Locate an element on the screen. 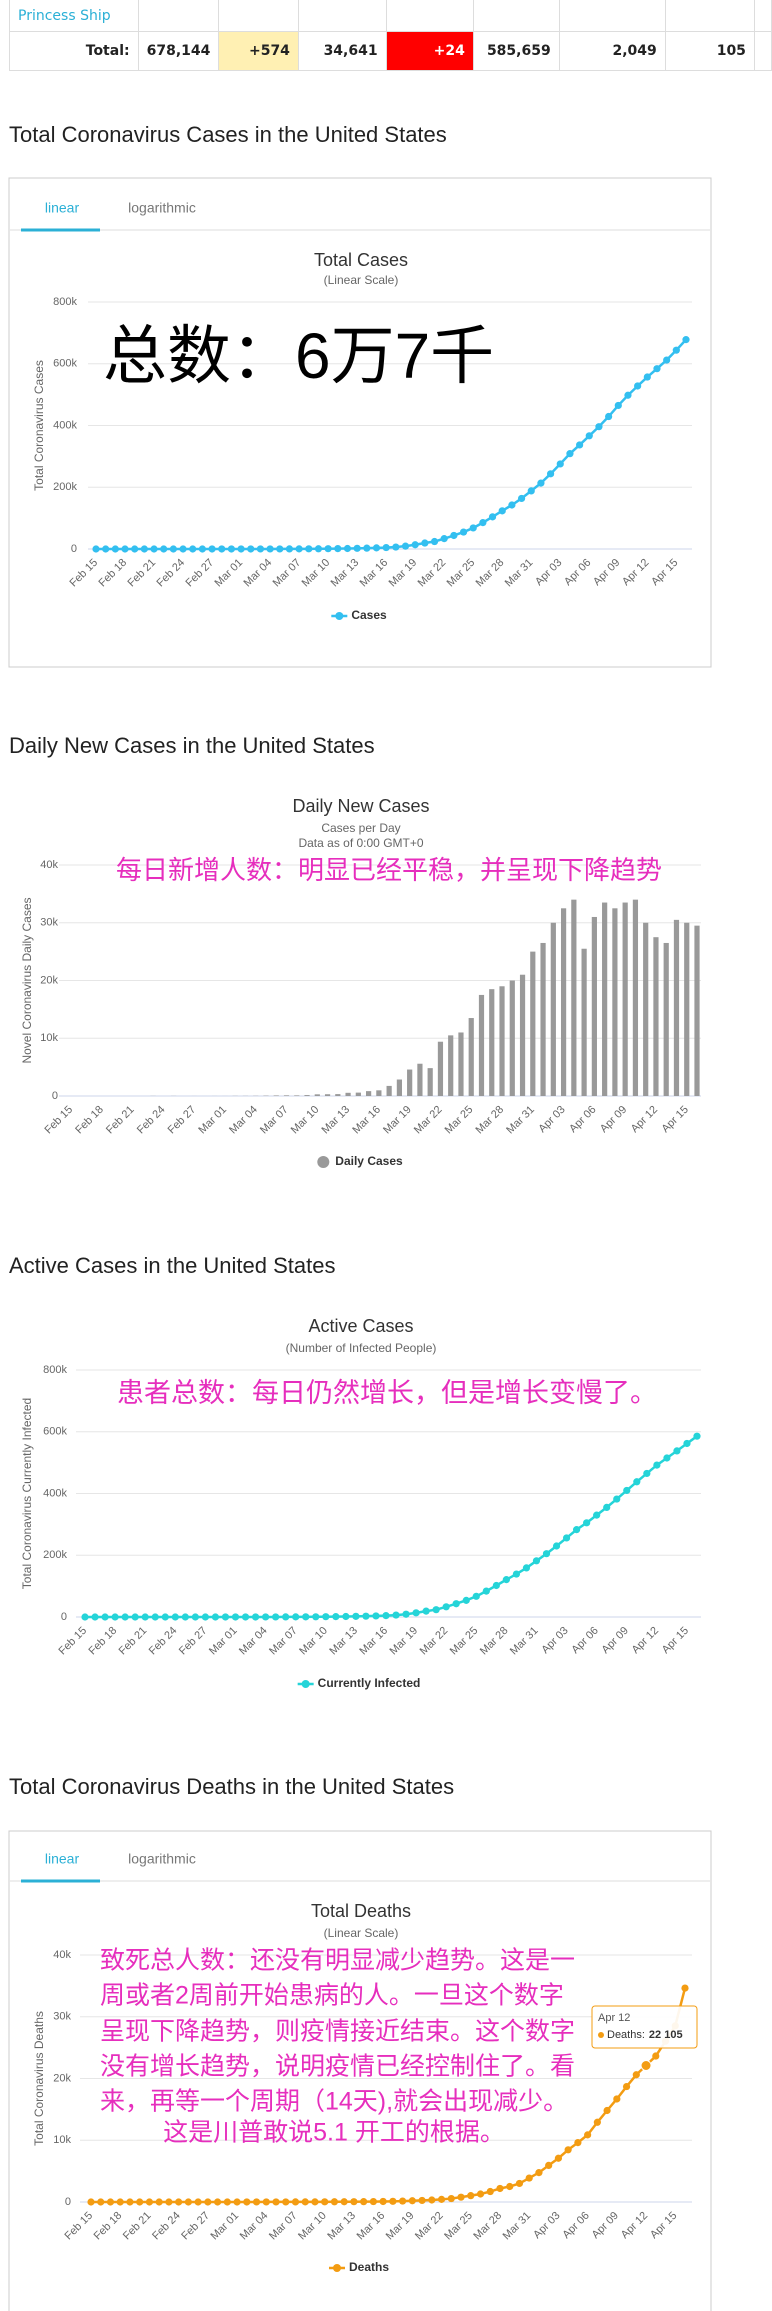 The height and width of the screenshot is (2311, 772). x-tick-label: Mar 13 is located at coordinates (345, 573).